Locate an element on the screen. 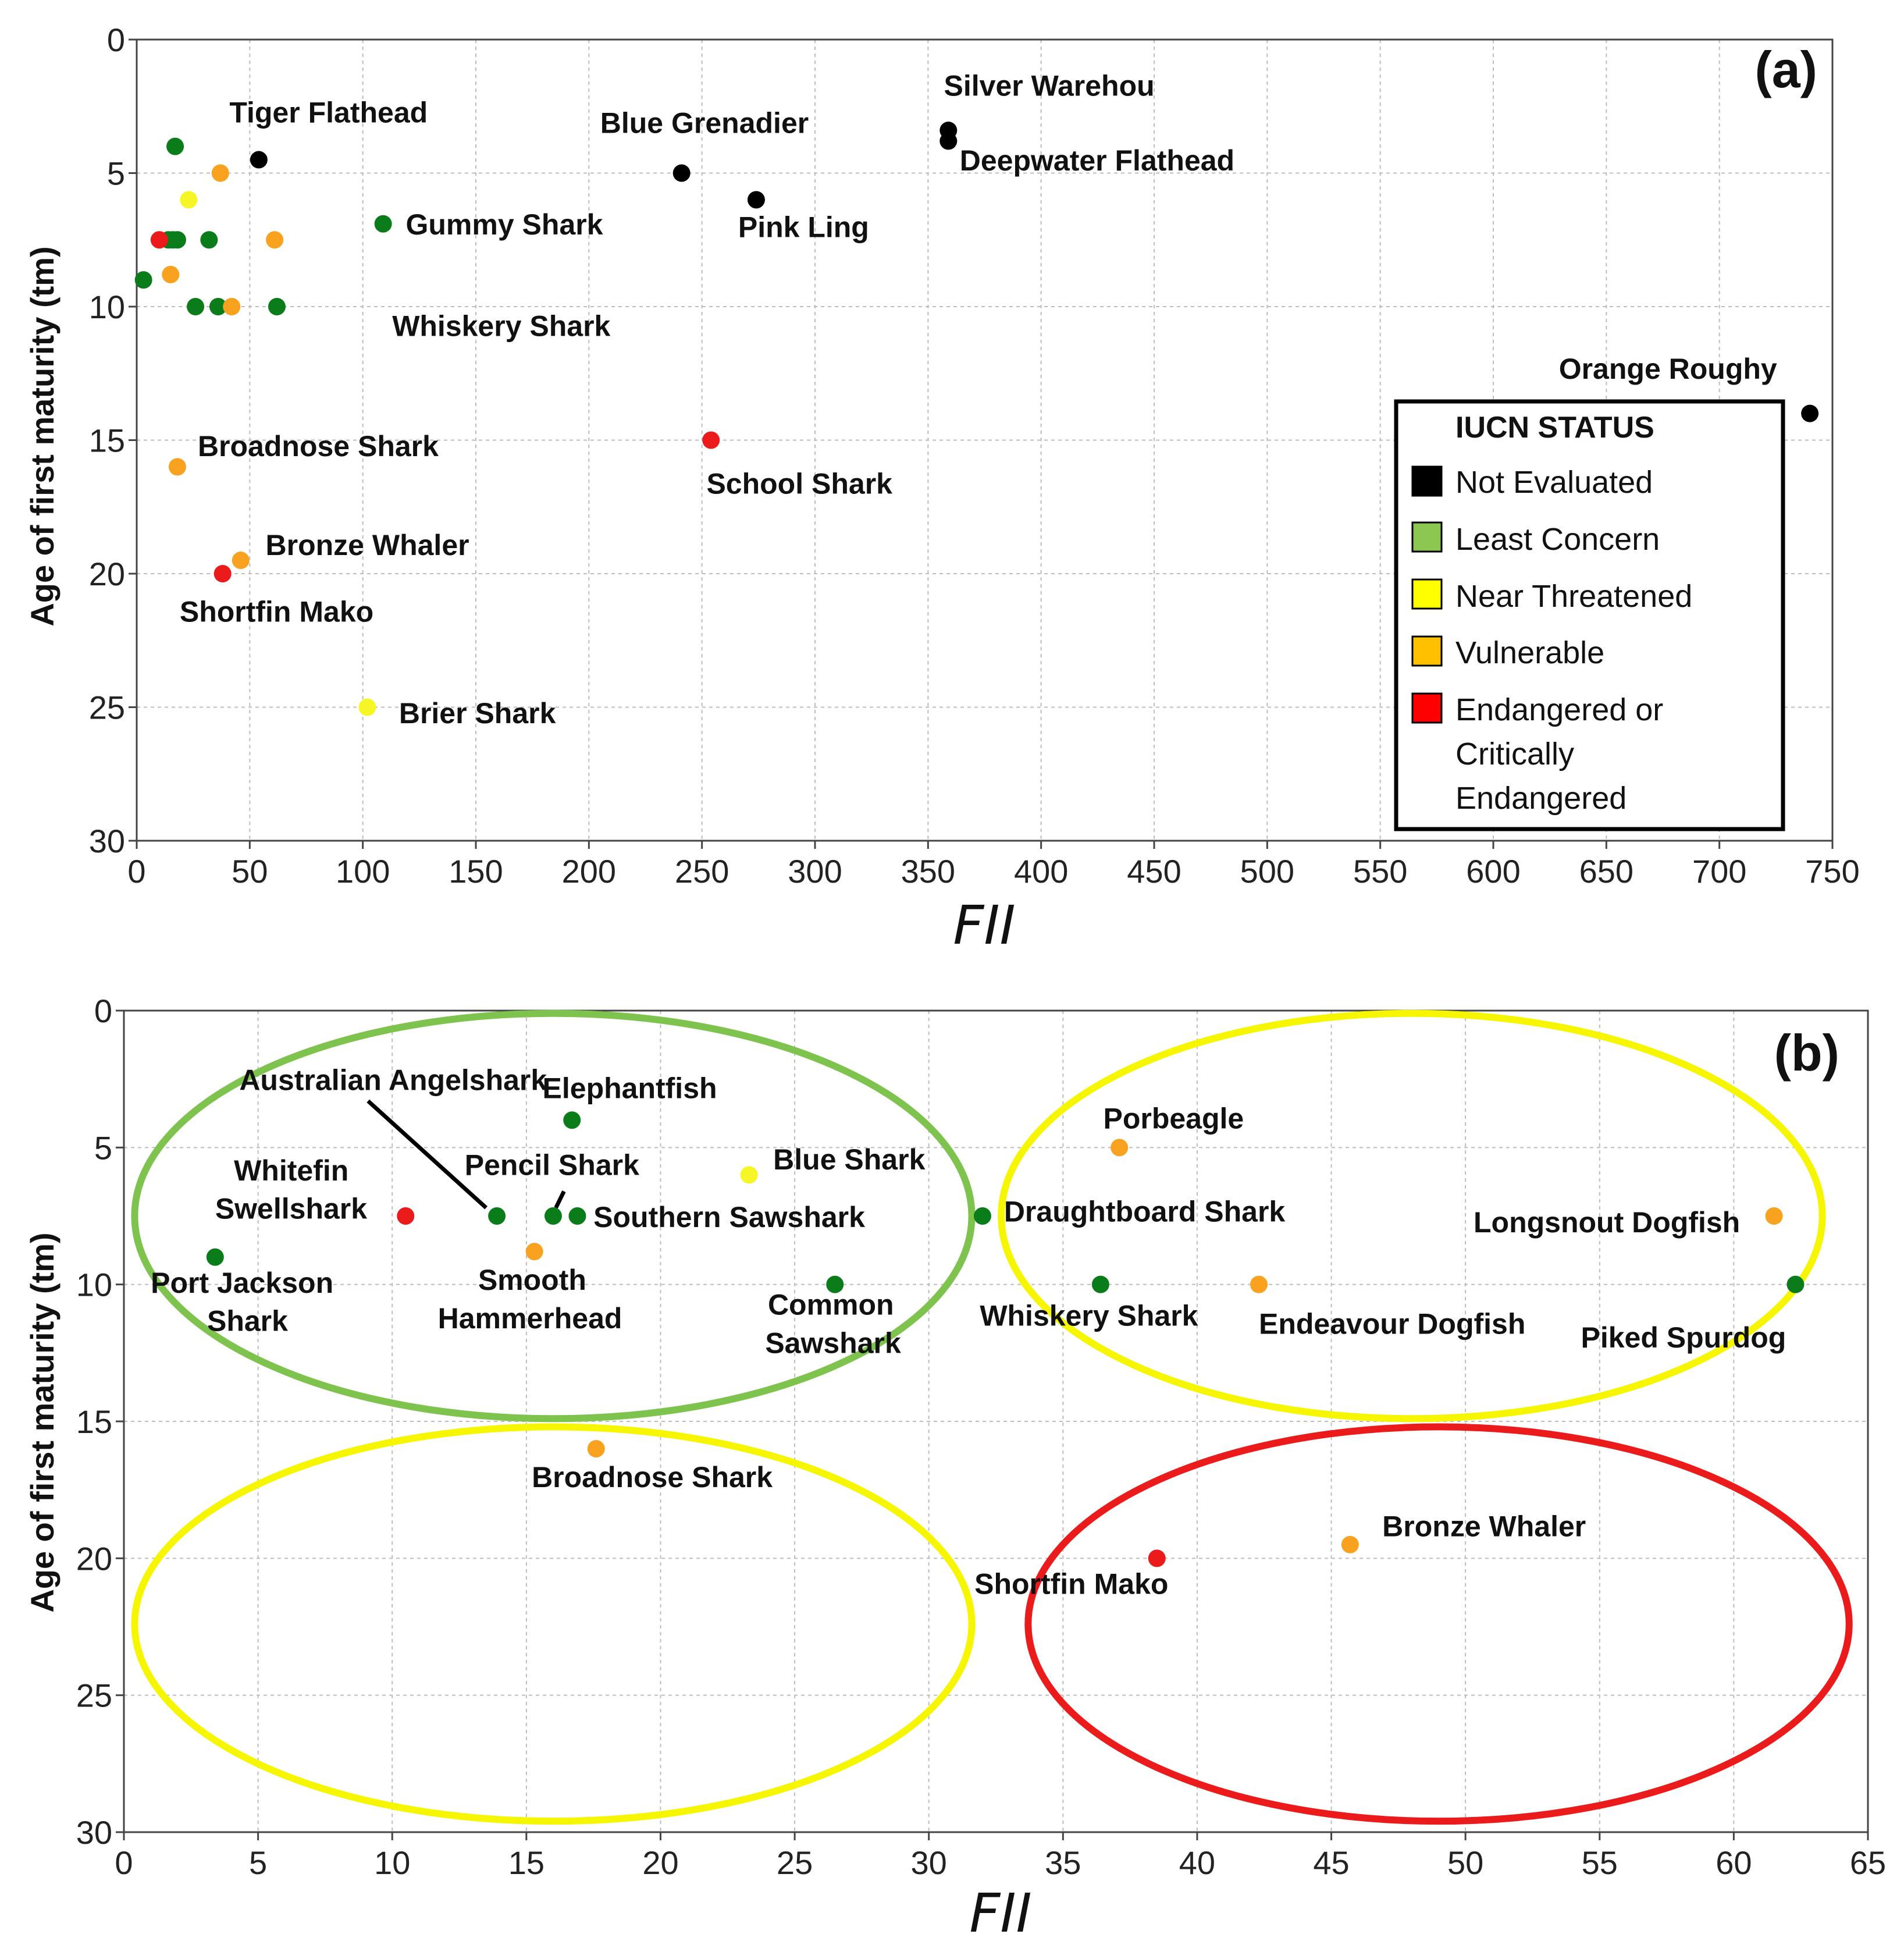 This screenshot has width=1904, height=1952. panel-b-y-tick-label: 5 is located at coordinates (103, 1147).